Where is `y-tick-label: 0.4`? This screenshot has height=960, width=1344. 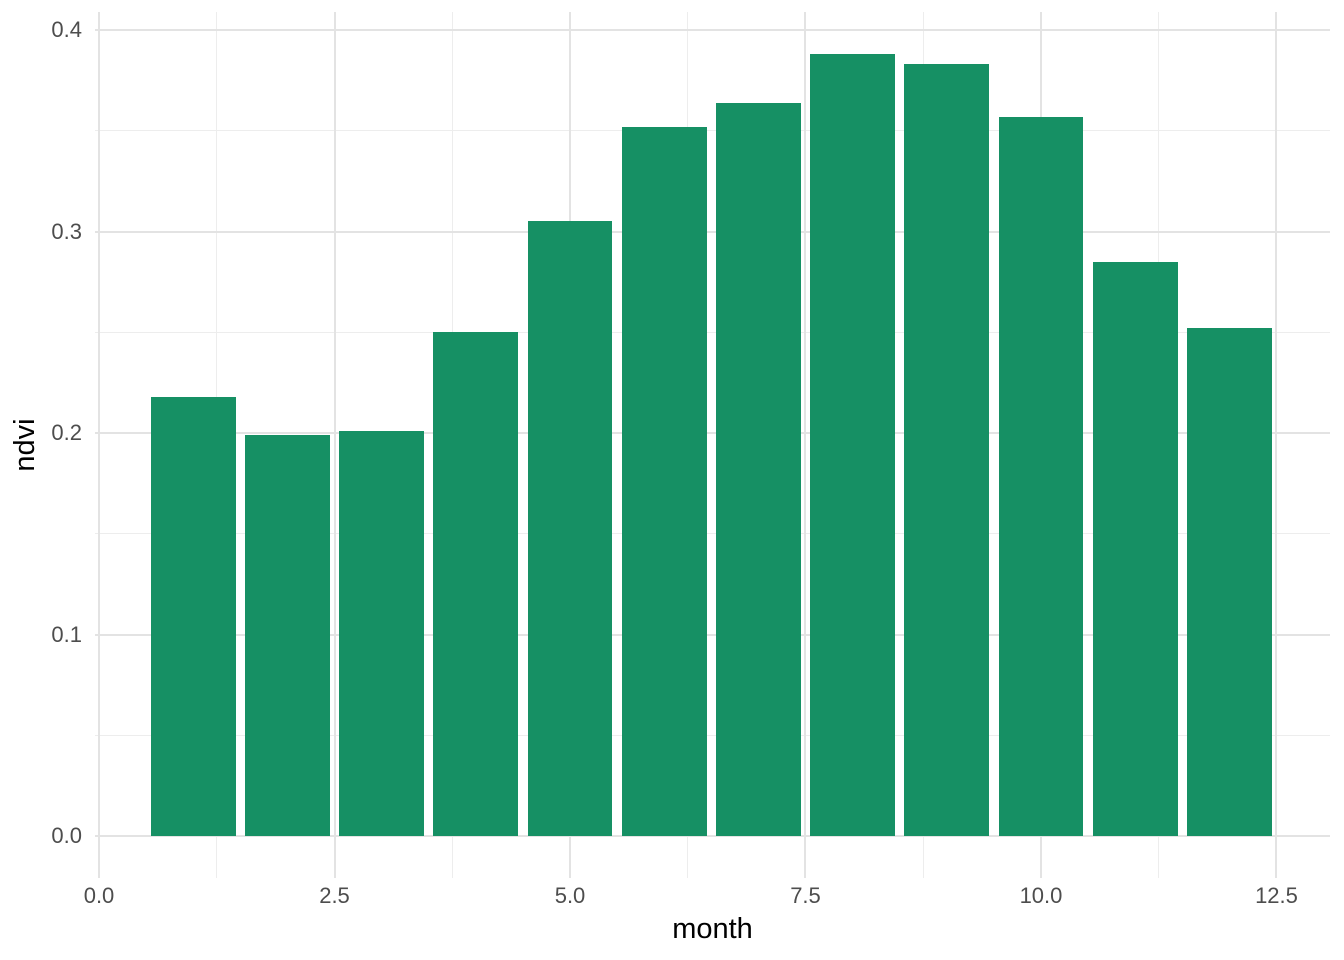 y-tick-label: 0.4 is located at coordinates (66, 29).